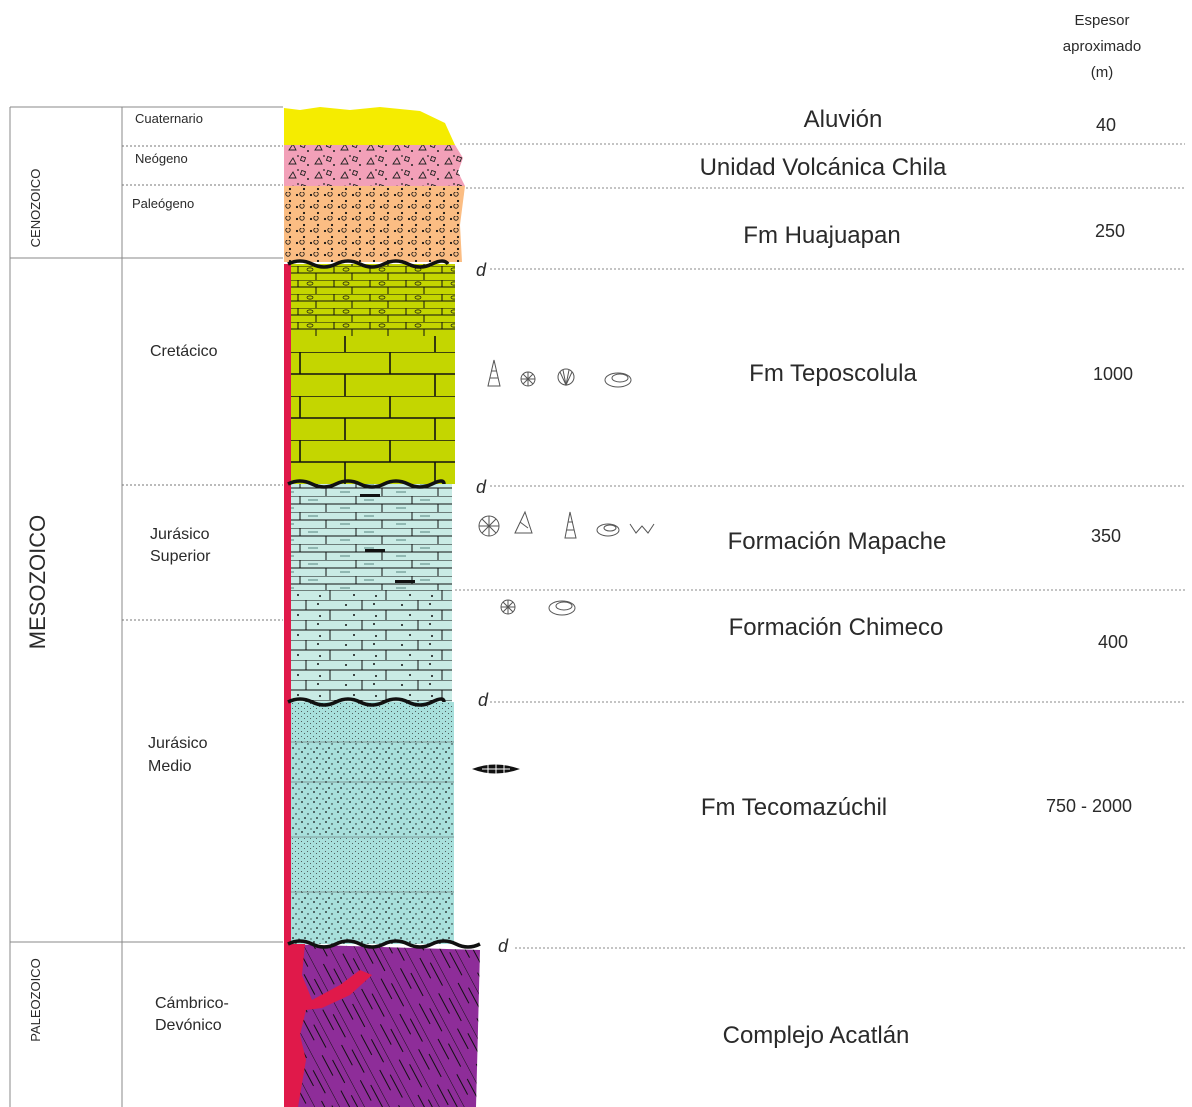 Image resolution: width=1192 pixels, height=1107 pixels. Describe the element at coordinates (366, 484) in the screenshot. I see `unconformity-teposcolula-mapache` at that location.